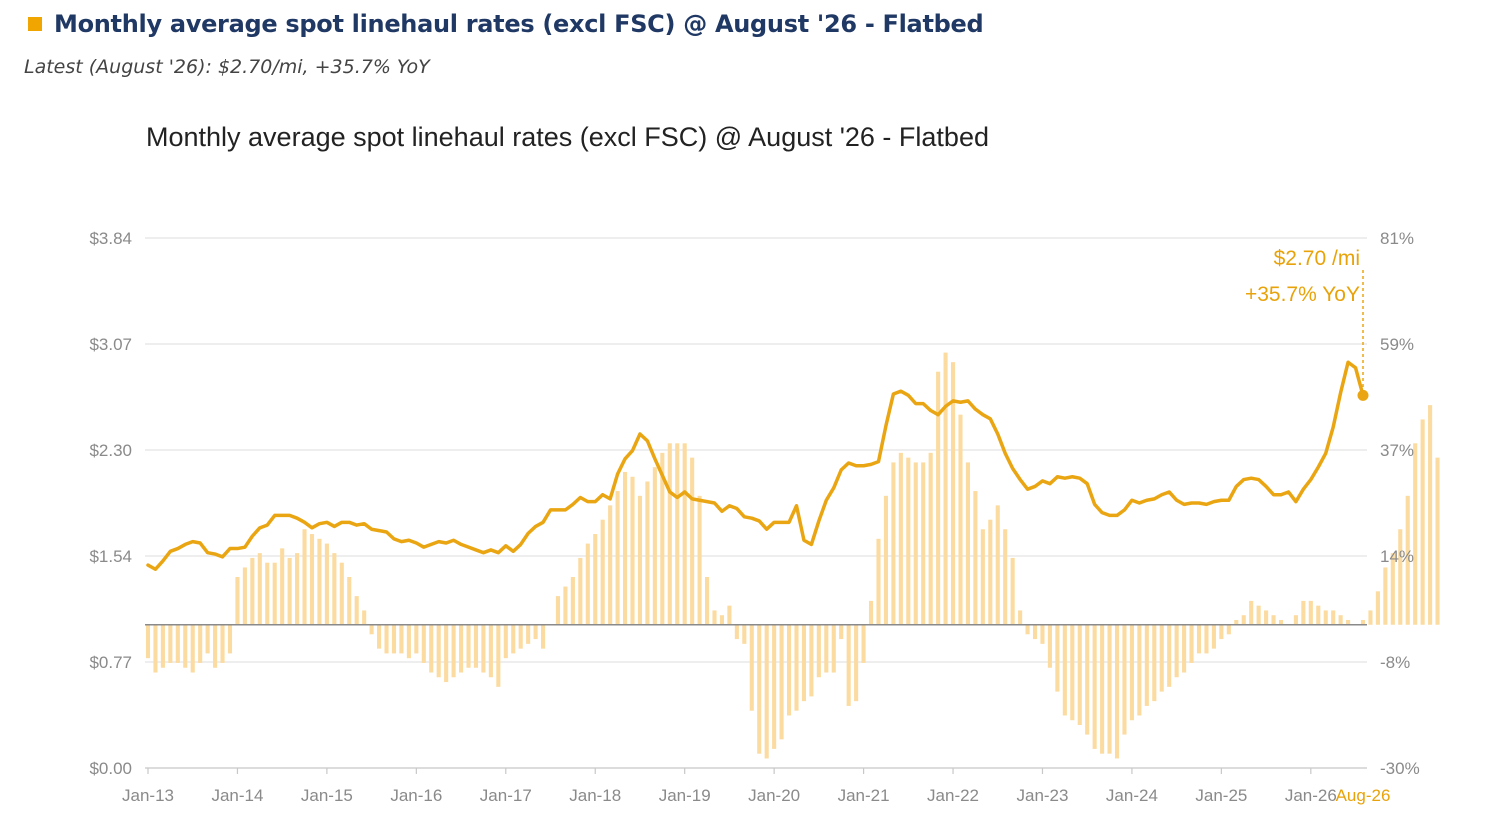 This screenshot has height=837, width=1488. I want to click on y-left-tick-label: $0.00, so click(110, 768).